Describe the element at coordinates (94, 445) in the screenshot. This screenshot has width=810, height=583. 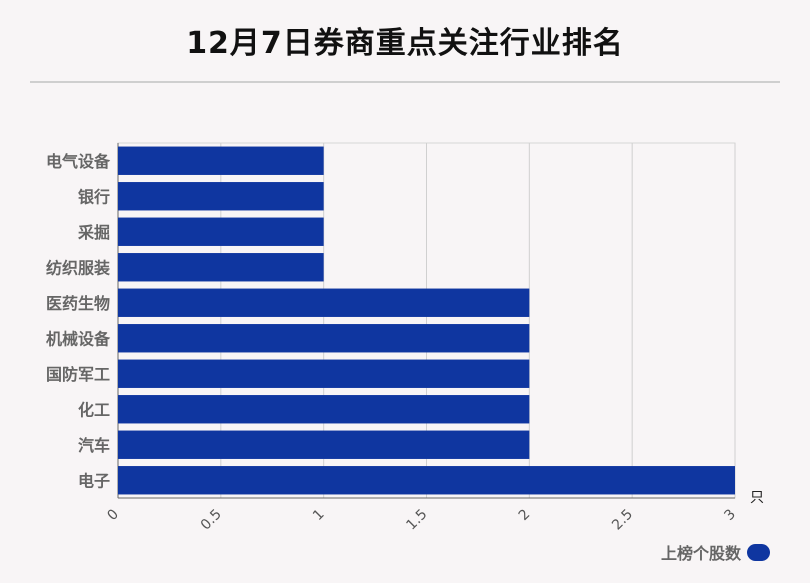
I see `y-tick-label: 汽车` at that location.